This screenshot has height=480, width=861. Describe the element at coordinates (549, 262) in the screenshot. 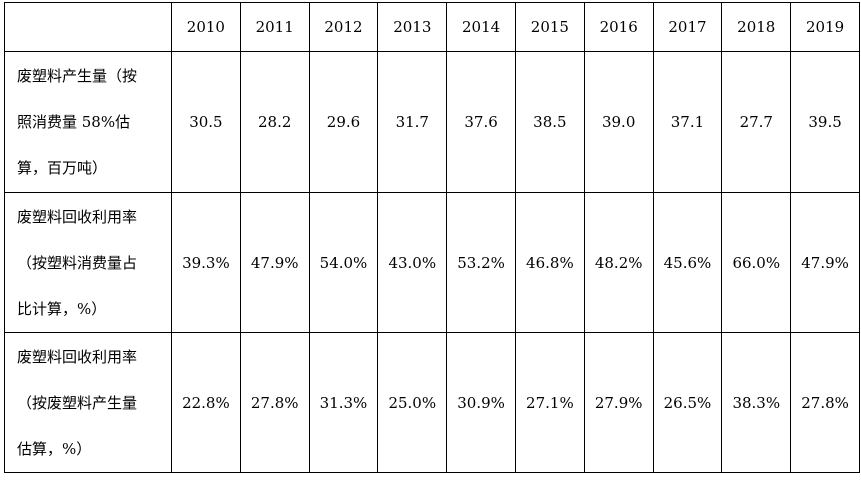

I see `table-cell: 46.8%` at that location.